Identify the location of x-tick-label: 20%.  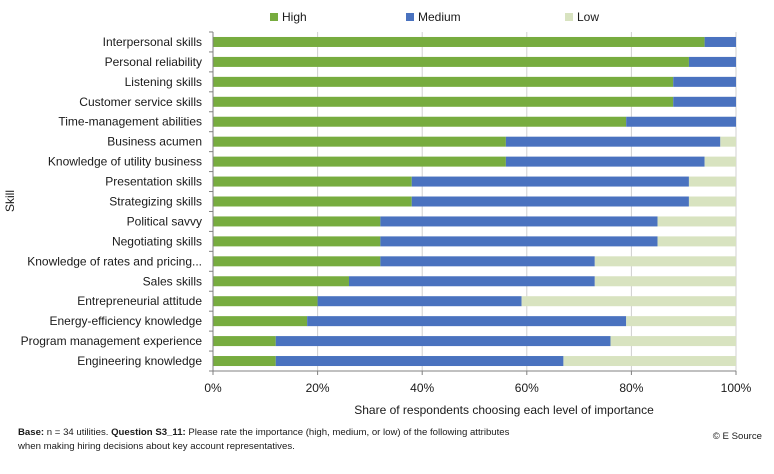
(318, 388).